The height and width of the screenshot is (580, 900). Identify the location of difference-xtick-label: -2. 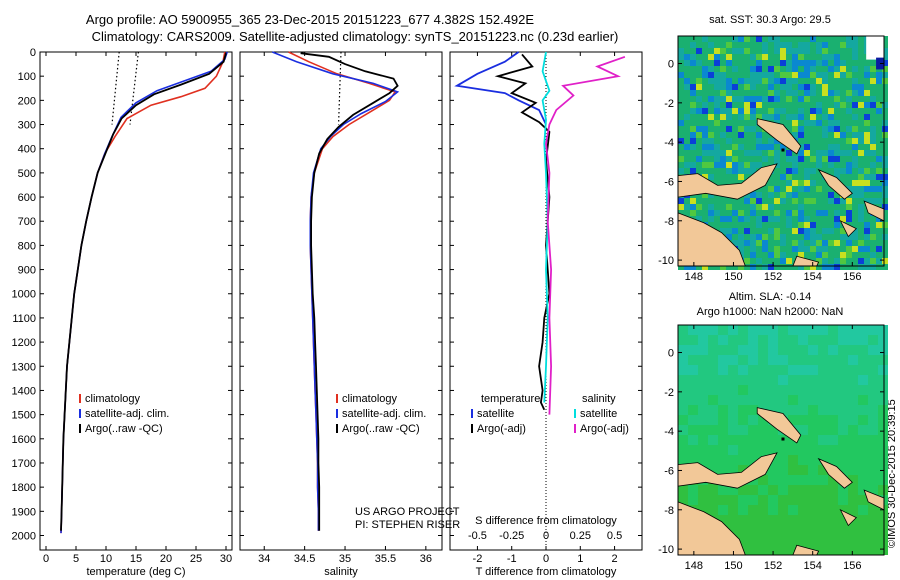
(478, 559).